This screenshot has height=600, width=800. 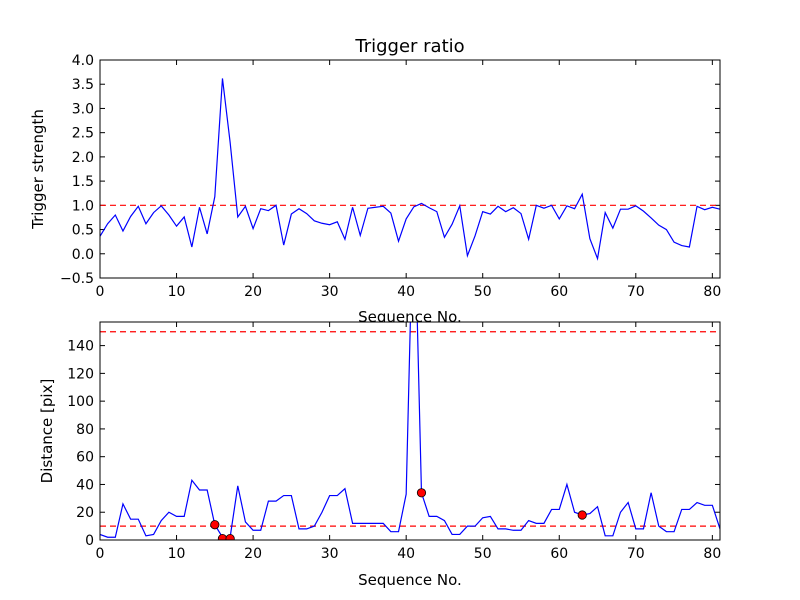 I want to click on y-tick-label: 0.5, so click(x=83, y=231).